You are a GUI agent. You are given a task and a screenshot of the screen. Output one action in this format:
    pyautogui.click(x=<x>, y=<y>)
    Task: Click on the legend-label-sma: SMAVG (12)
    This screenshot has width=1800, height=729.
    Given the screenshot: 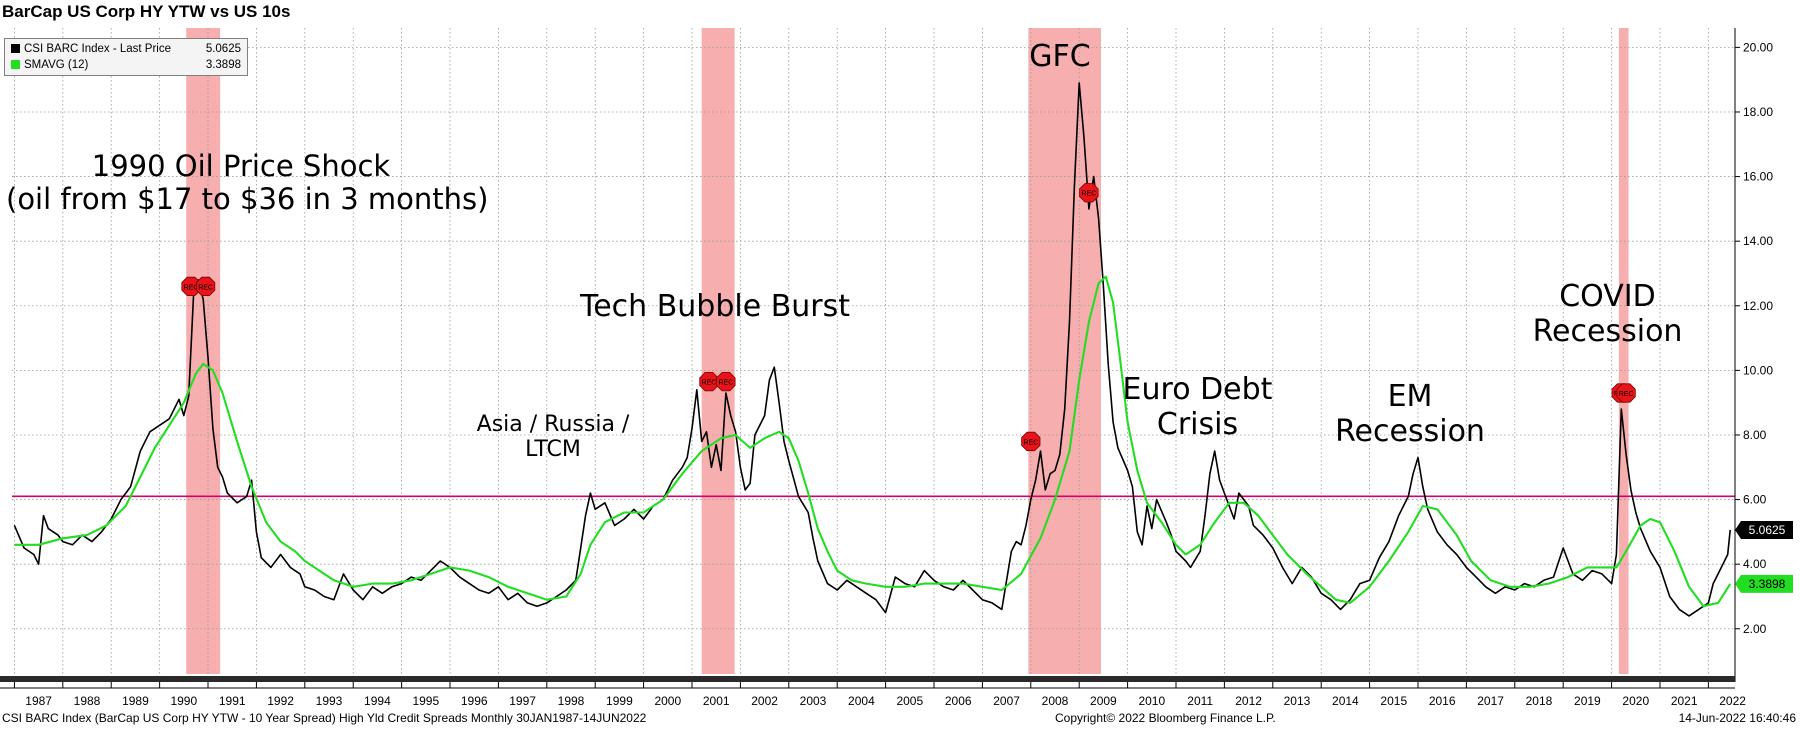 What is the action you would take?
    pyautogui.click(x=56, y=65)
    